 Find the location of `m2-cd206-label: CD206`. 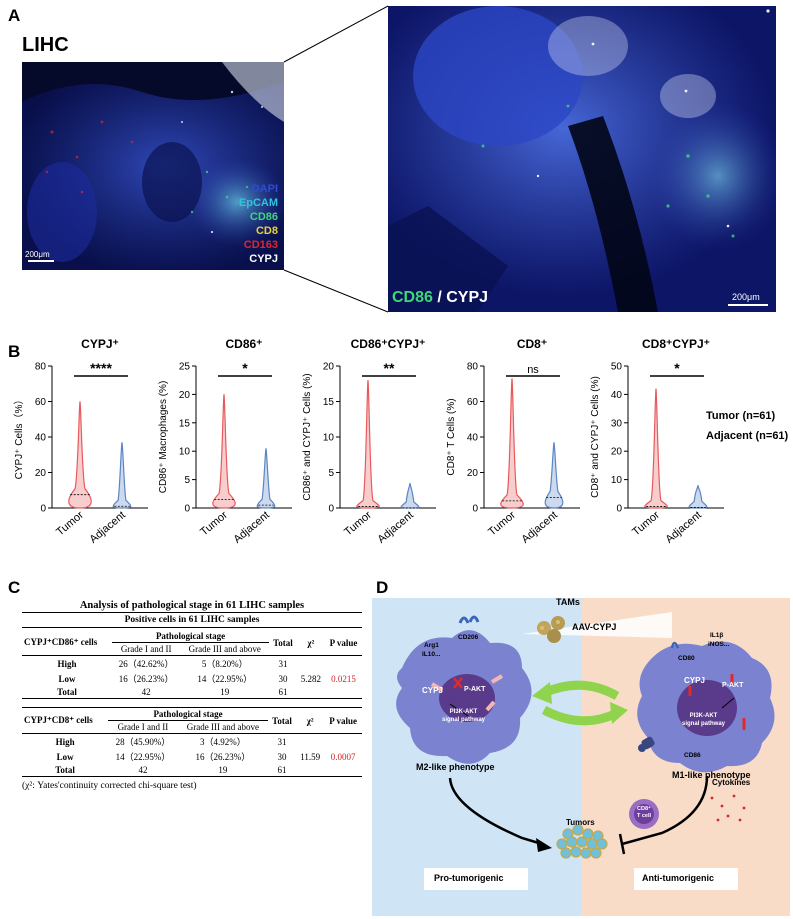

m2-cd206-label: CD206 is located at coordinates (468, 637).